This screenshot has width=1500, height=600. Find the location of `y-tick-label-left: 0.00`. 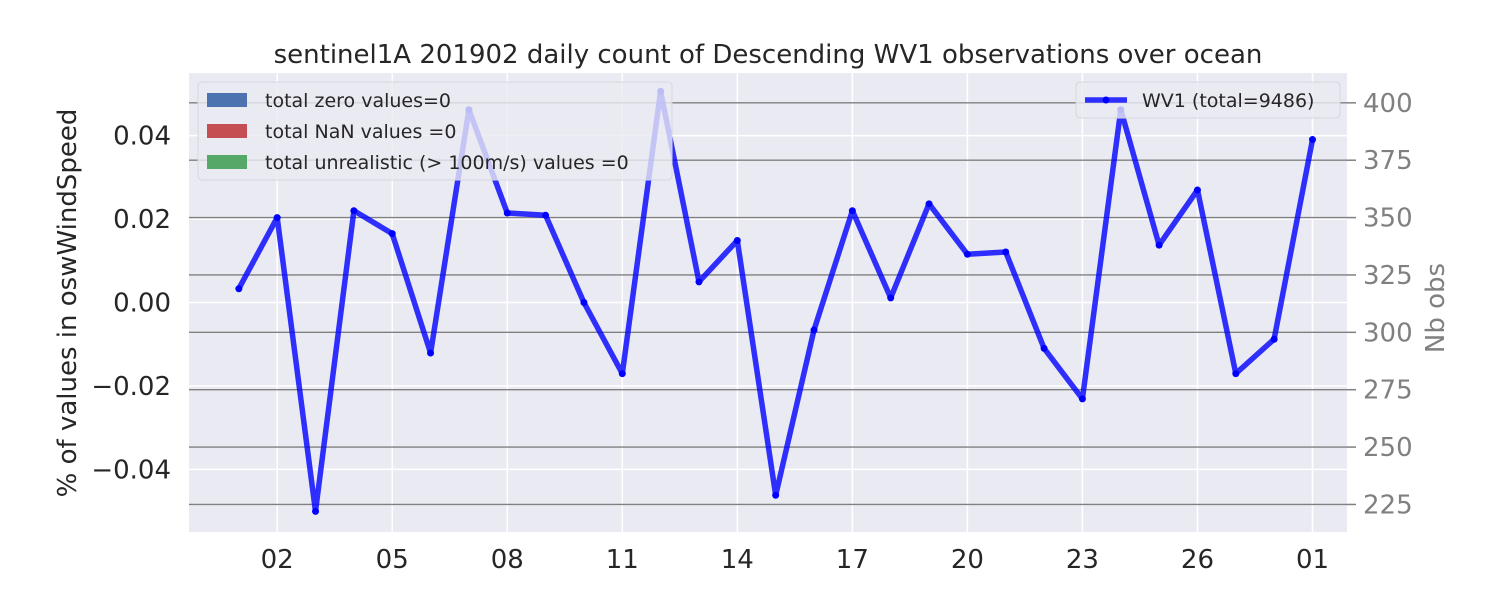

y-tick-label-left: 0.00 is located at coordinates (142, 304).